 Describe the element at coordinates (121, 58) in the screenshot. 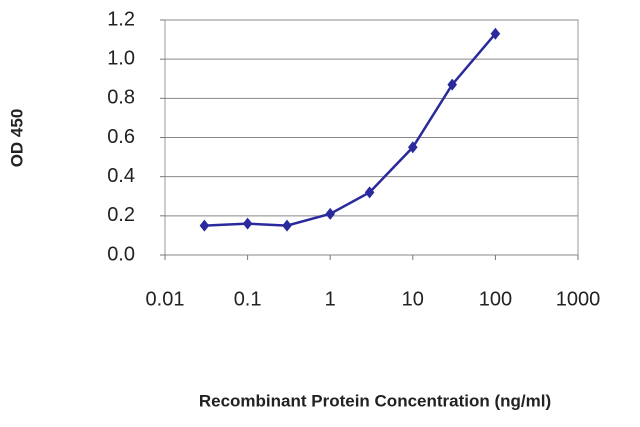

I see `y-tick-label: 1.0` at that location.